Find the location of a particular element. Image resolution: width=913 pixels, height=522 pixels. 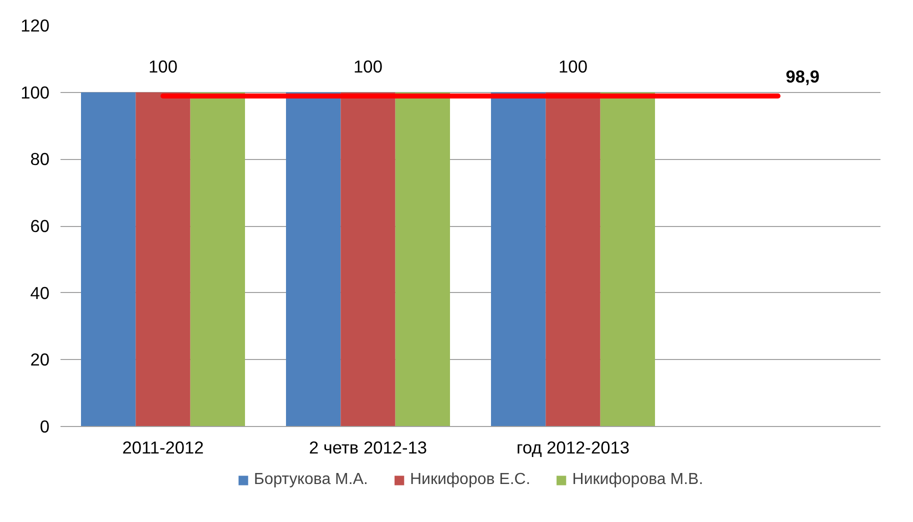

y-tick-label: 20 is located at coordinates (40, 360).